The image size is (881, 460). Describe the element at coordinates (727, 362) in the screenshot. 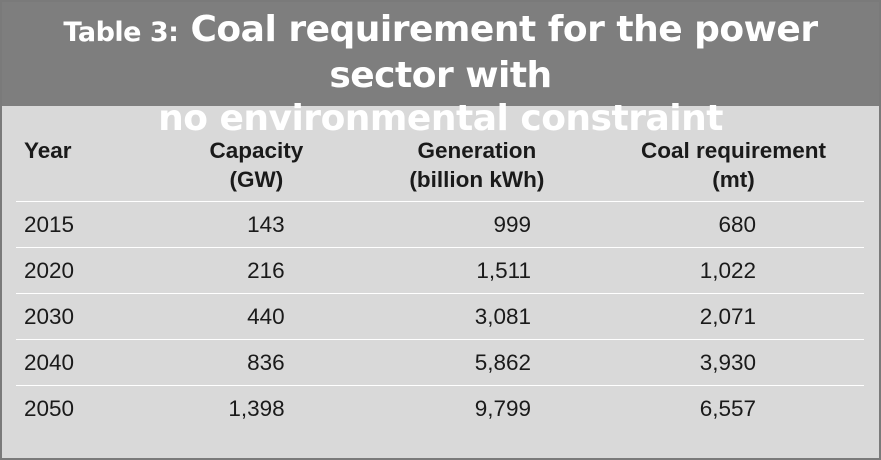

I see `cell-coal: 3,930` at that location.